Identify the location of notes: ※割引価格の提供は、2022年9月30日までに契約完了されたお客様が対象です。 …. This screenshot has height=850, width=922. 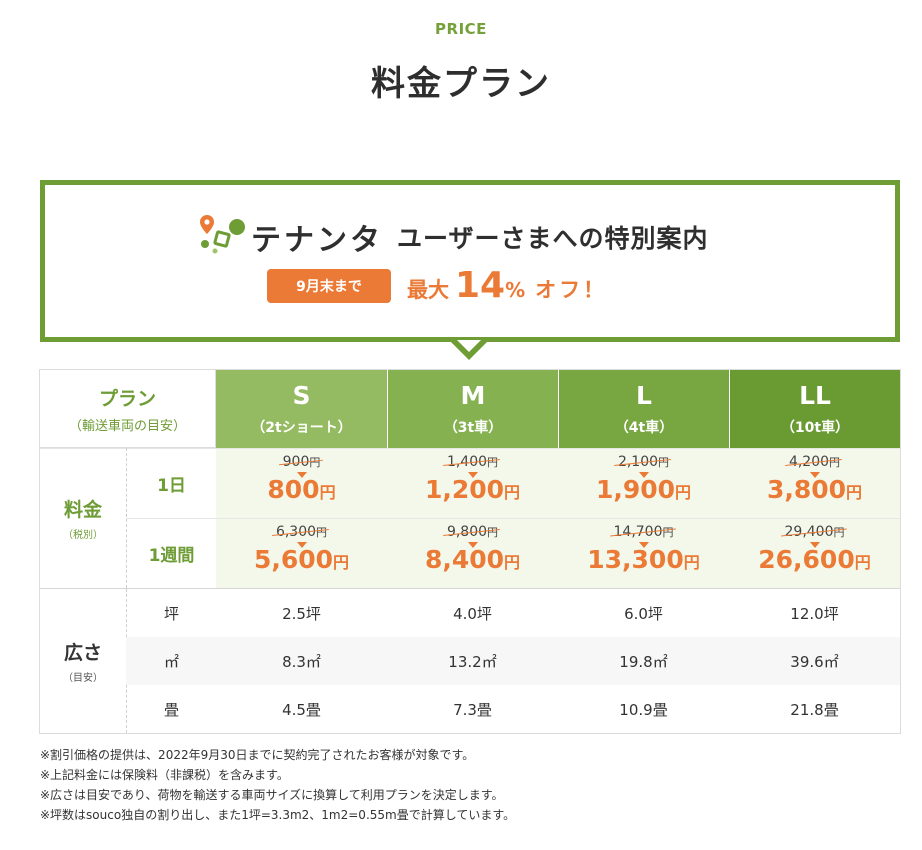
(277, 785).